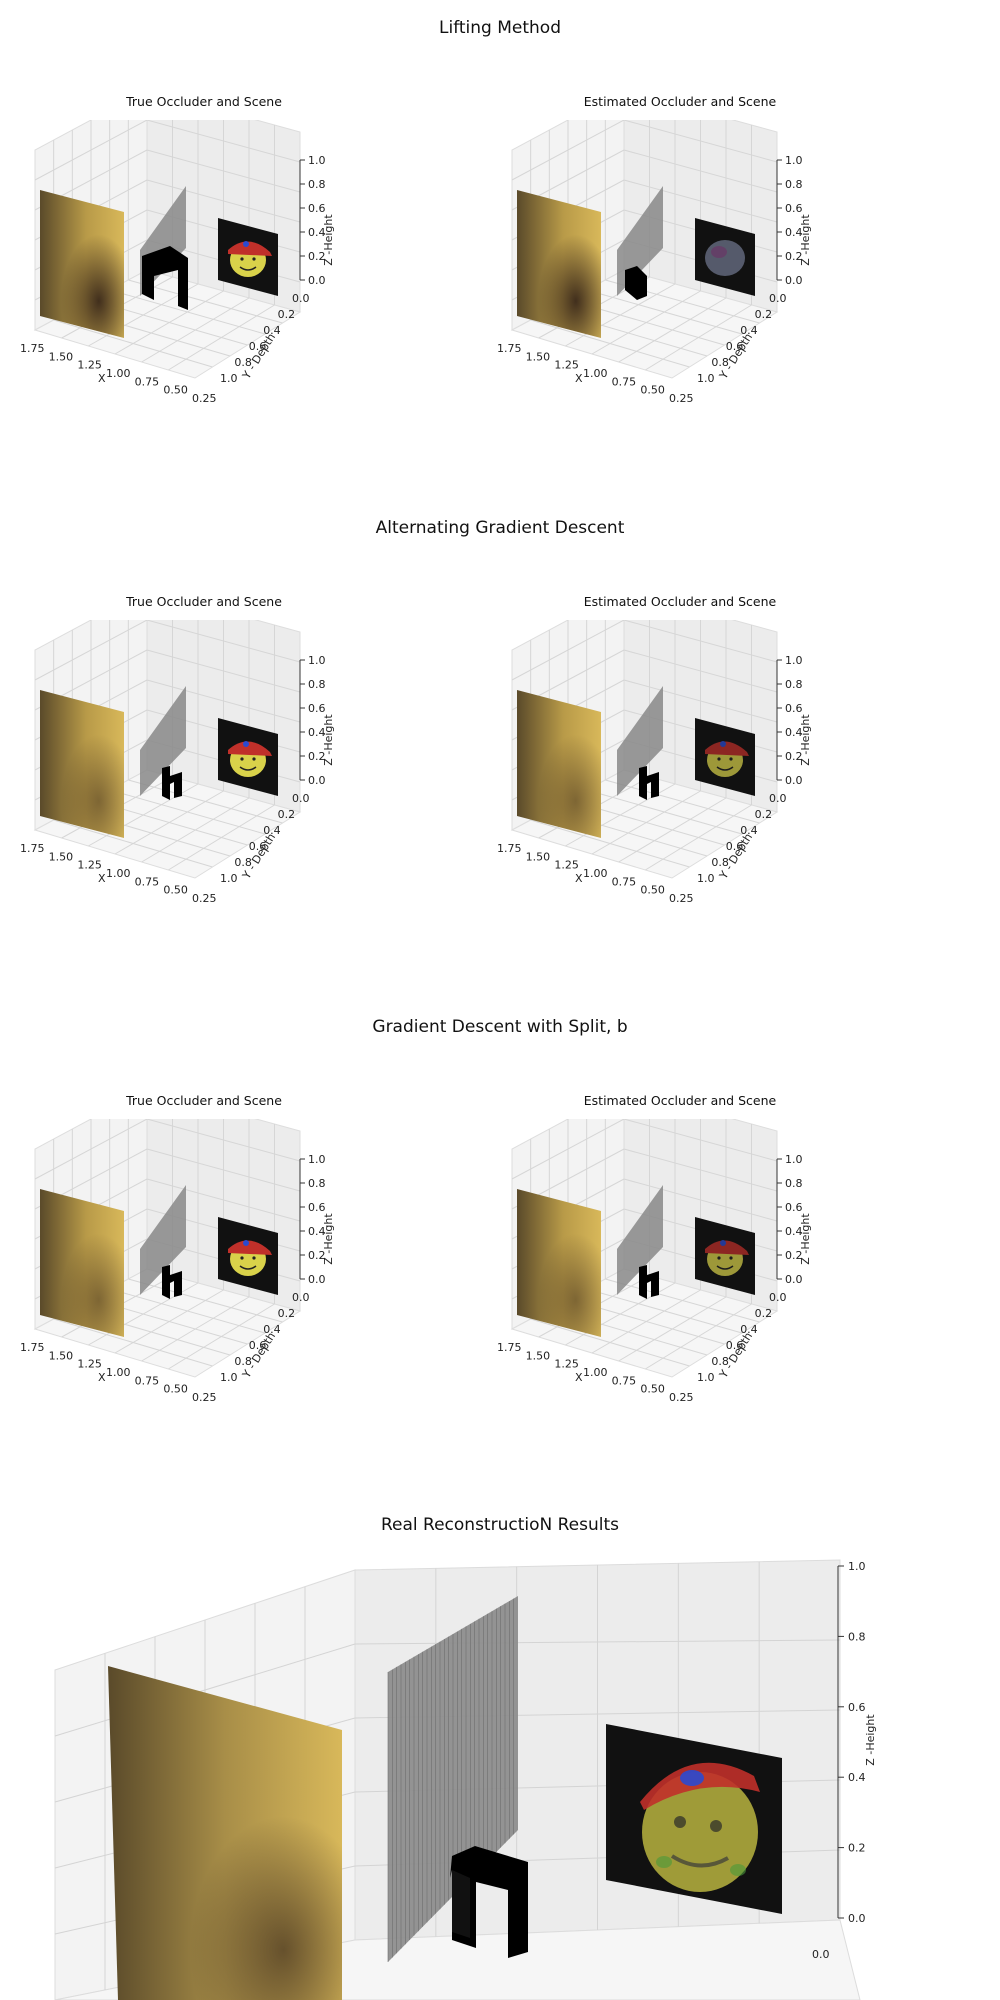  What do you see at coordinates (204, 101) in the screenshot?
I see `subplot-title-true-1: True Occluder and Scene` at bounding box center [204, 101].